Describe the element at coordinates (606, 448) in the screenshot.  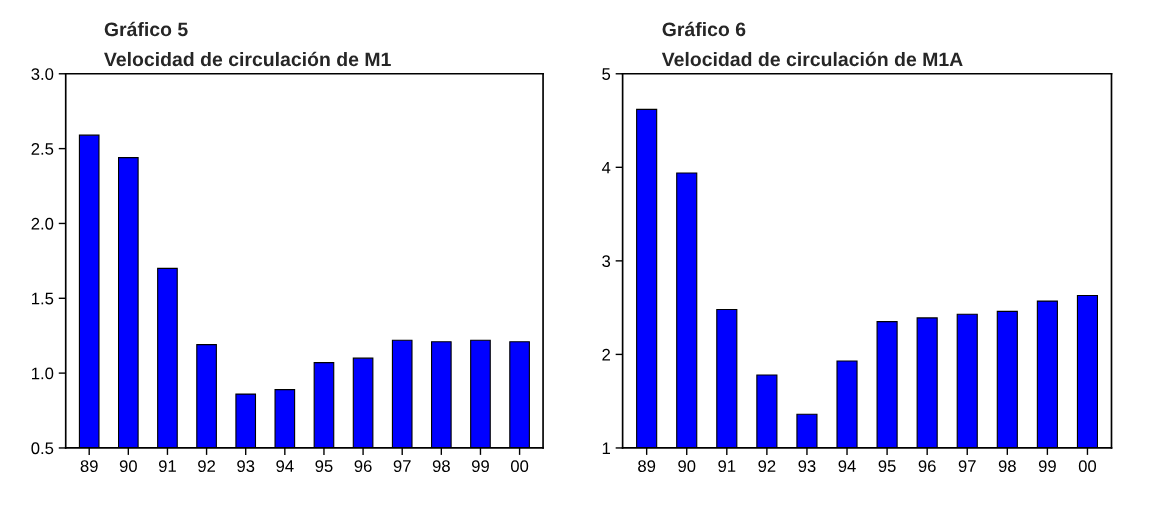
I see `y-tick-label: 1` at that location.